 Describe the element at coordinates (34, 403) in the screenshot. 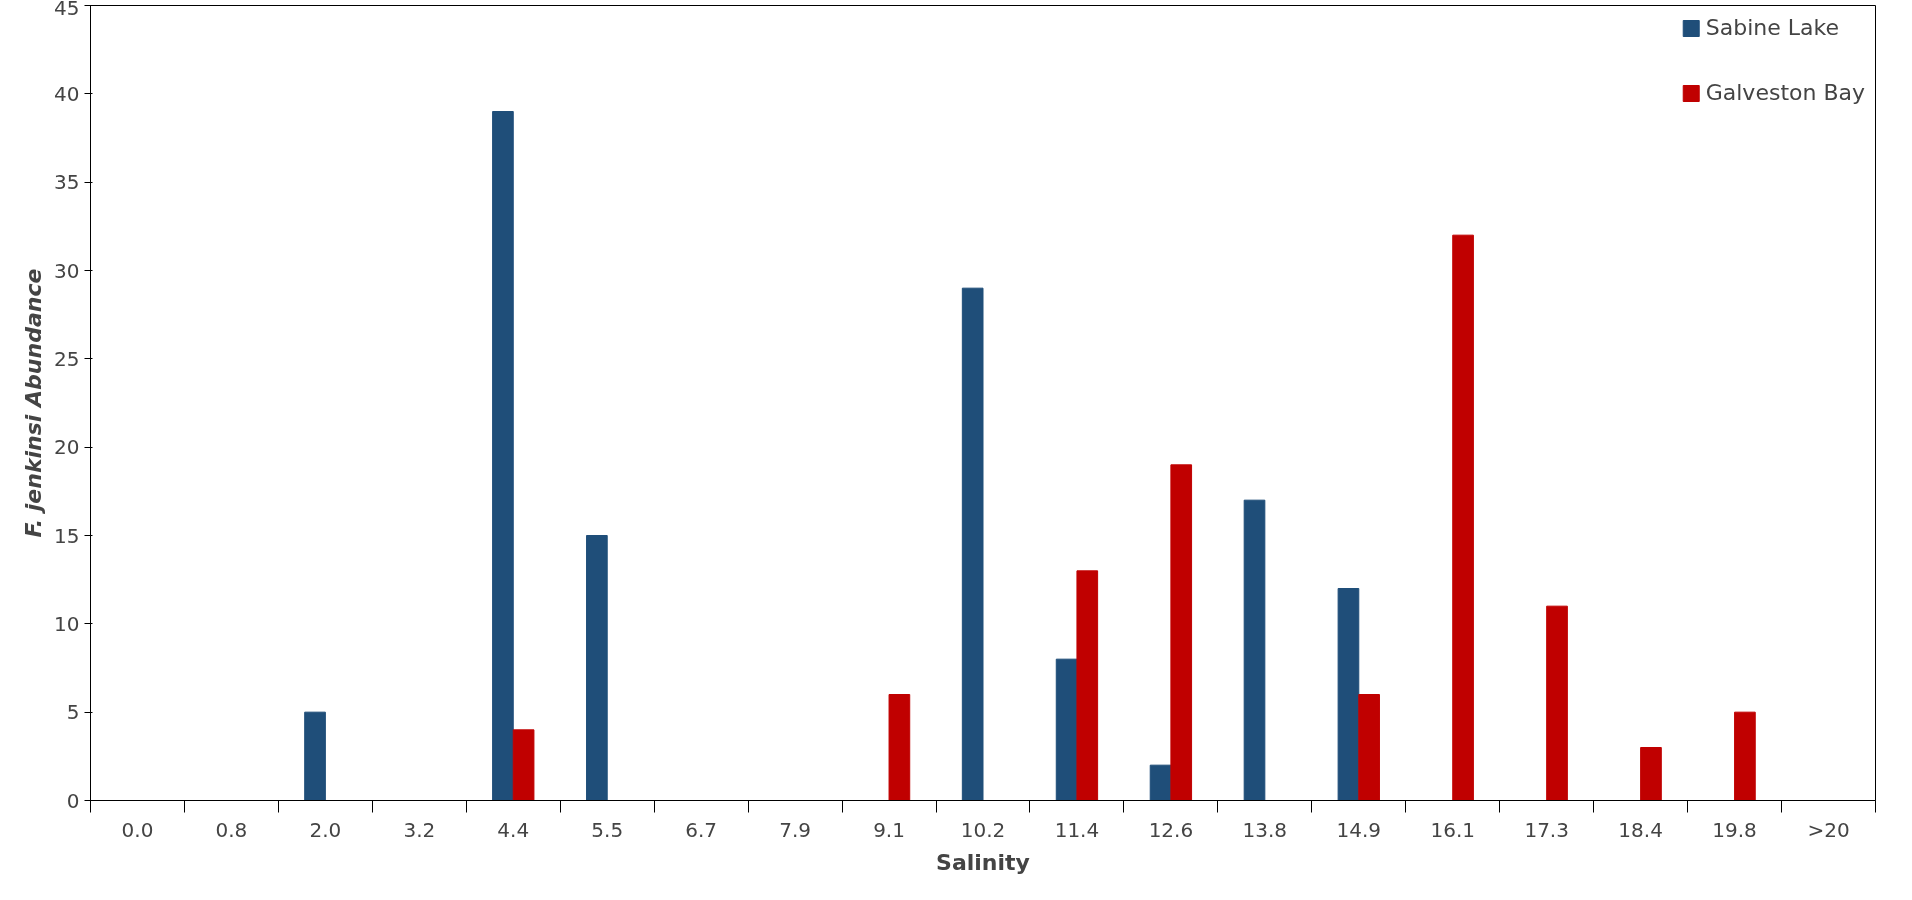

I see `y-axis-title: F. jenkinsi Abundance` at that location.